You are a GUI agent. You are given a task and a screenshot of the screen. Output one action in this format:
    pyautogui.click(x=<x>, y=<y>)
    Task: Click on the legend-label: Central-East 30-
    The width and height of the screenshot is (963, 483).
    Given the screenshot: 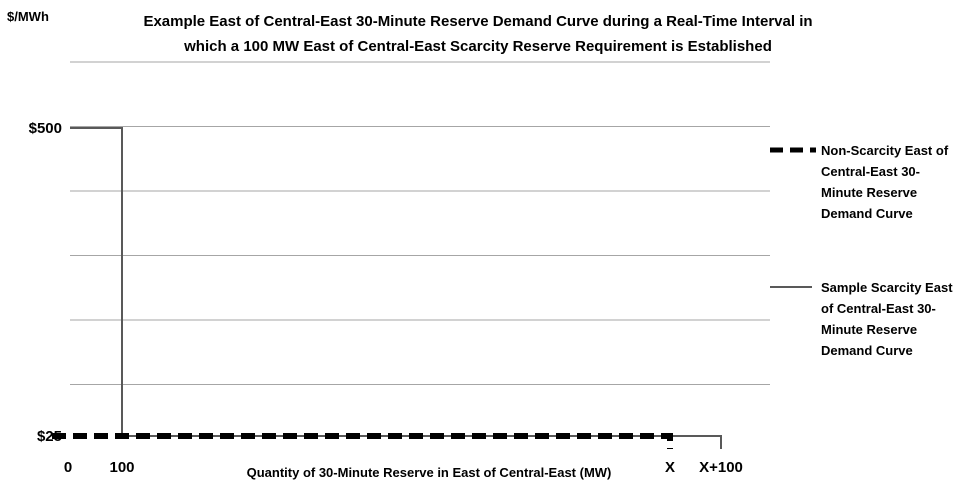 What is the action you would take?
    pyautogui.click(x=870, y=171)
    